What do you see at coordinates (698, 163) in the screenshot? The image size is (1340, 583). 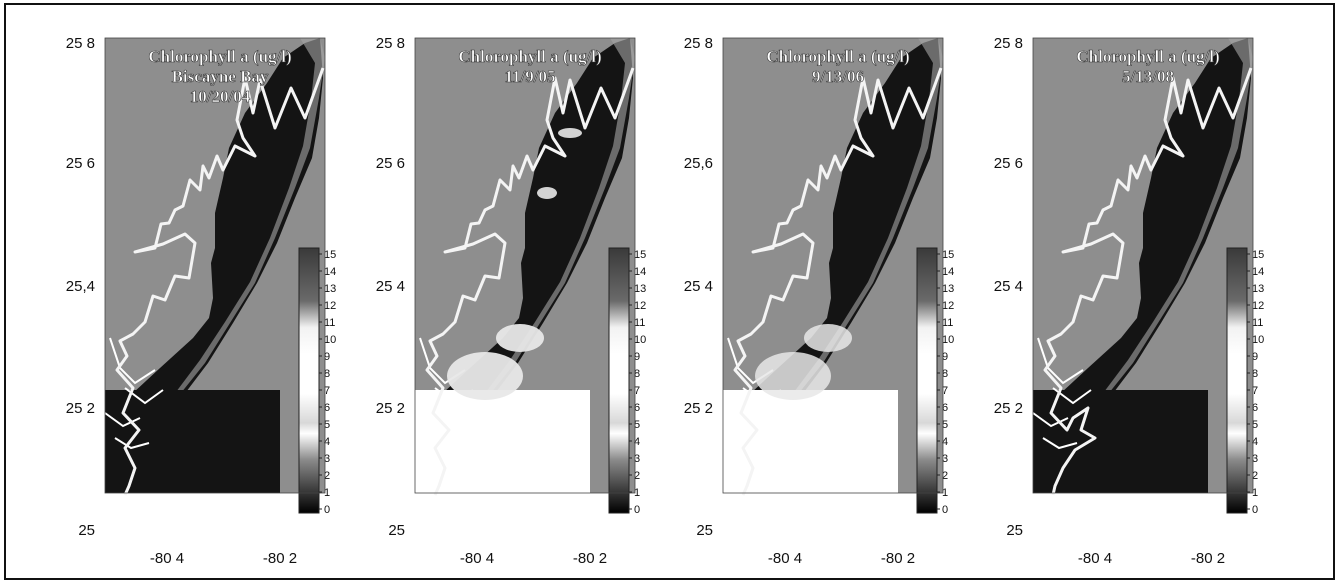 I see `y-tick-label: 25,6` at bounding box center [698, 163].